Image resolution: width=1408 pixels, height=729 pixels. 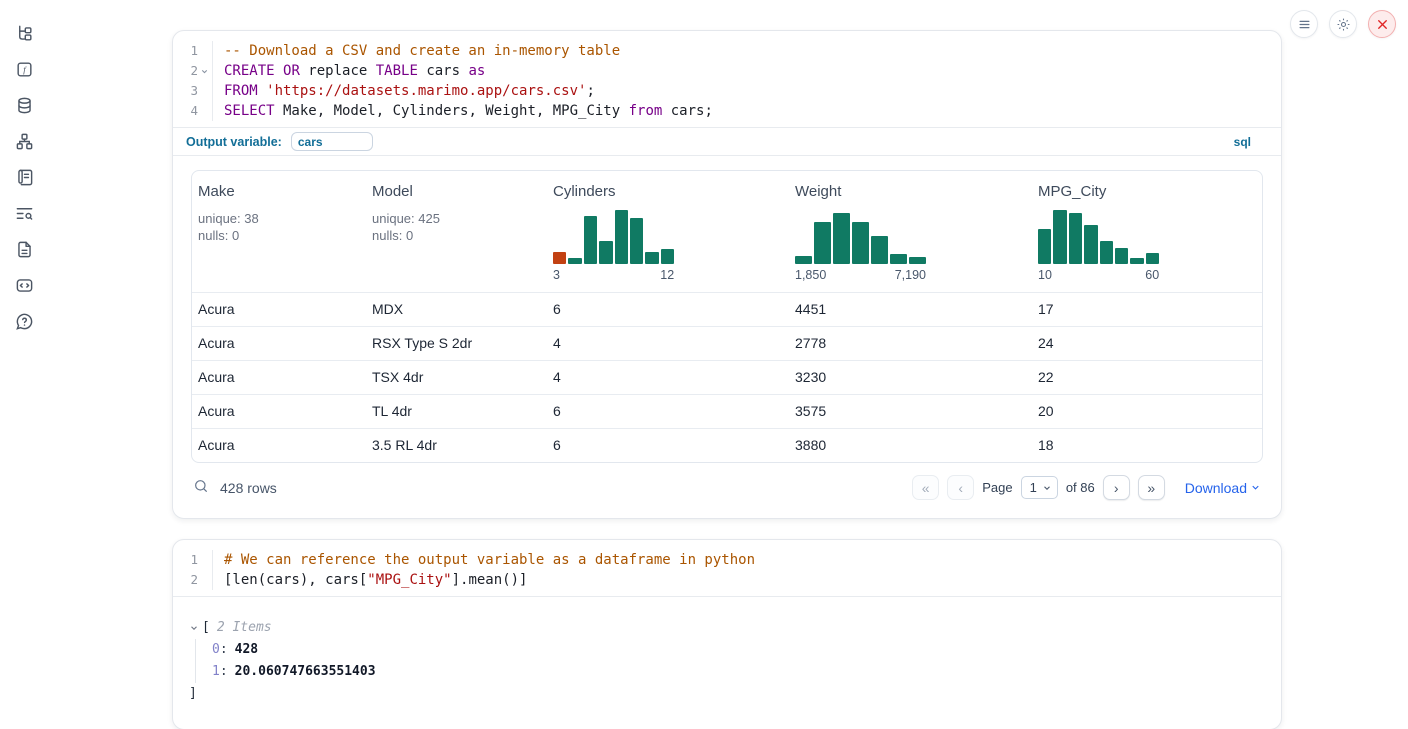 What do you see at coordinates (811, 343) in the screenshot?
I see `table-cell: 2778` at bounding box center [811, 343].